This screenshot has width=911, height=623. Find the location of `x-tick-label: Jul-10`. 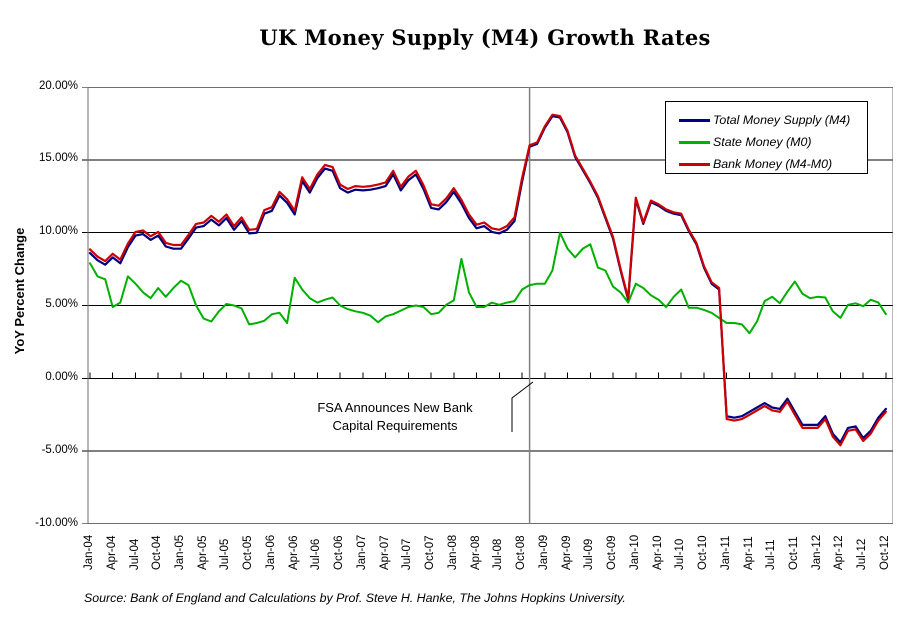

x-tick-label: Jul-10 is located at coordinates (680, 554).